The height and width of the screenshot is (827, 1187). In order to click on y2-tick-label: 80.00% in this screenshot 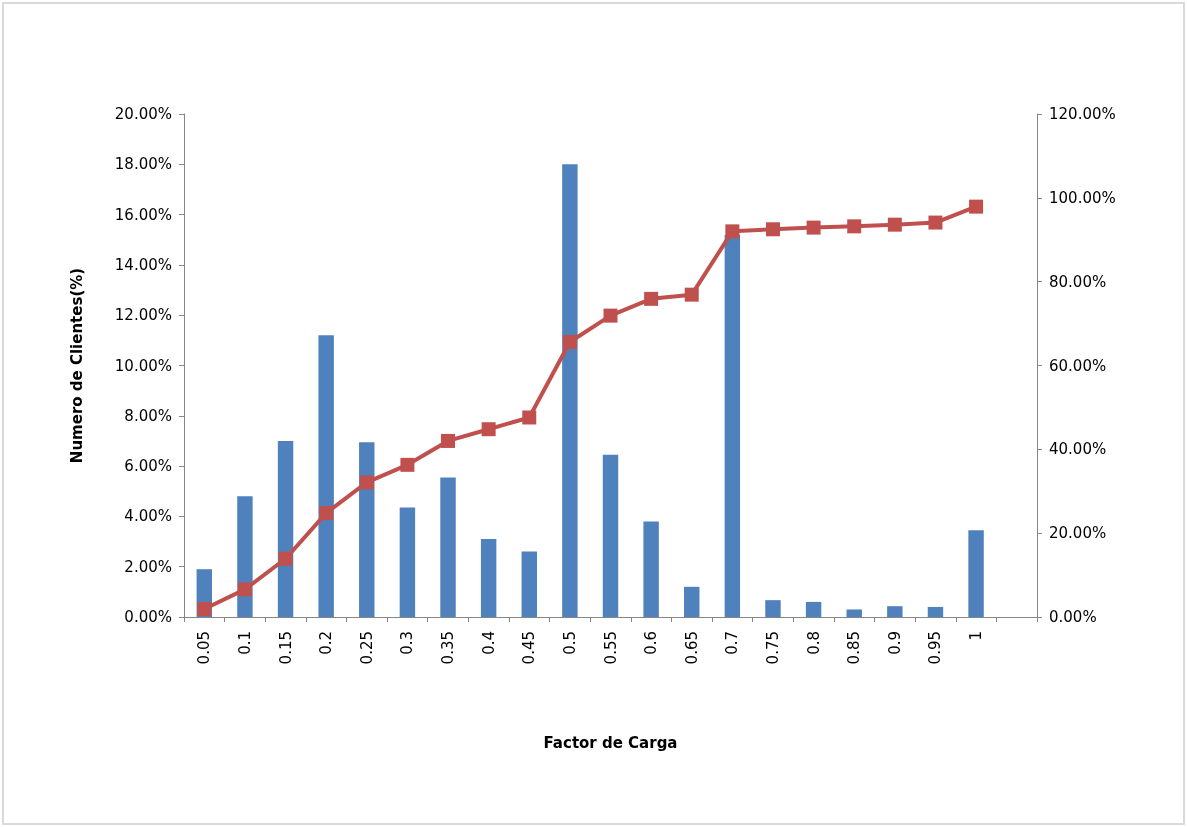, I will do `click(1078, 281)`.